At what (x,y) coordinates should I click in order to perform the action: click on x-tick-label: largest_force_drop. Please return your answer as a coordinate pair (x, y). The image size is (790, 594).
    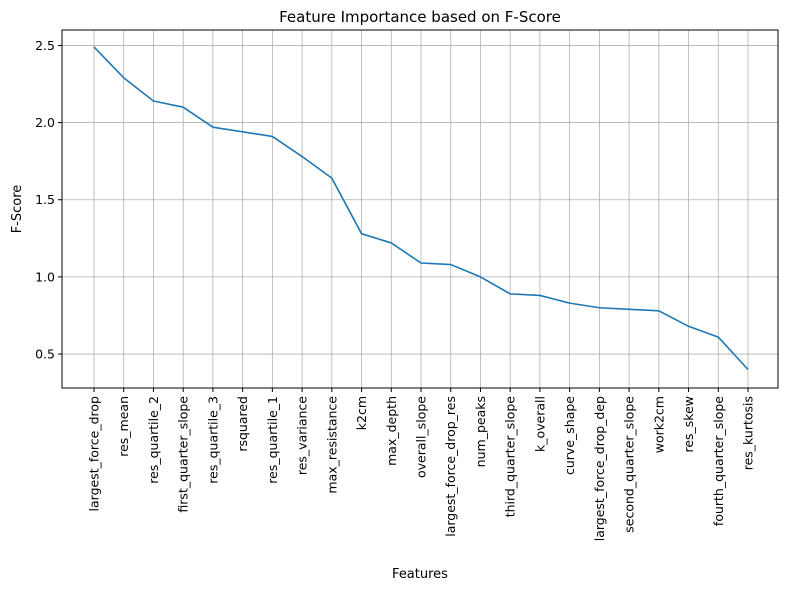
    Looking at the image, I should click on (94, 454).